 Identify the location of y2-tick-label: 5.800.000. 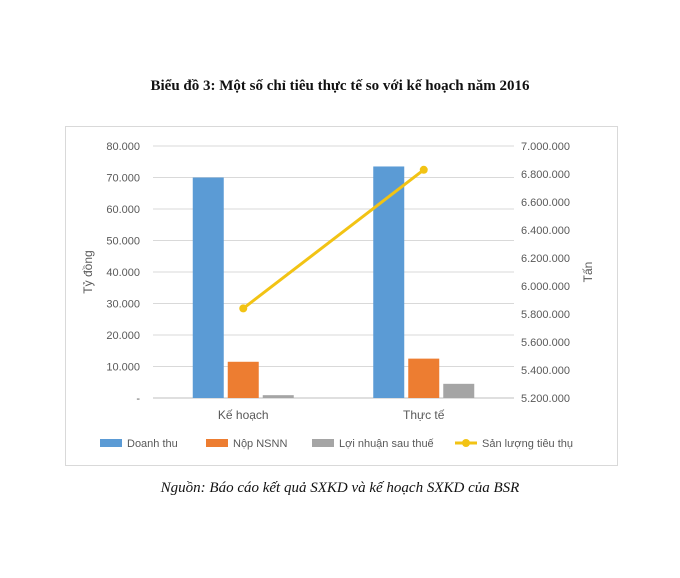
(545, 315).